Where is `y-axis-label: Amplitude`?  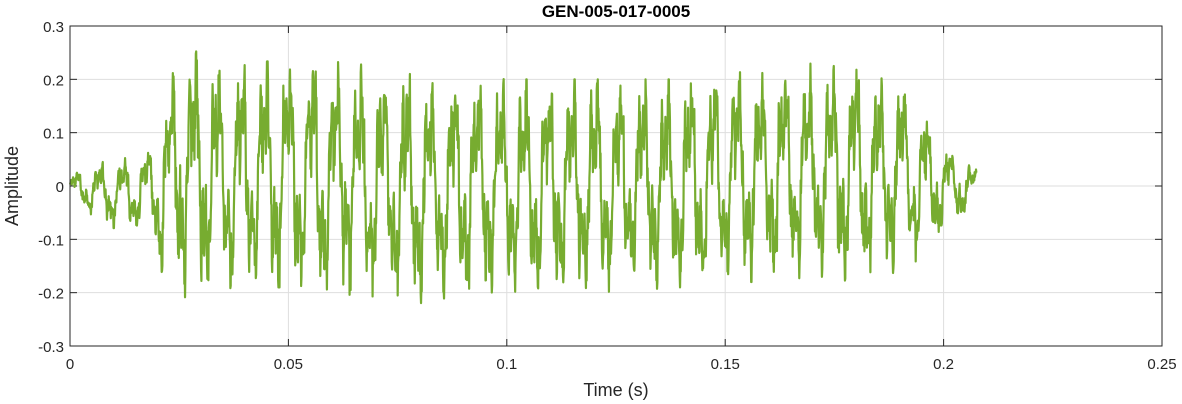
y-axis-label: Amplitude is located at coordinates (12, 186).